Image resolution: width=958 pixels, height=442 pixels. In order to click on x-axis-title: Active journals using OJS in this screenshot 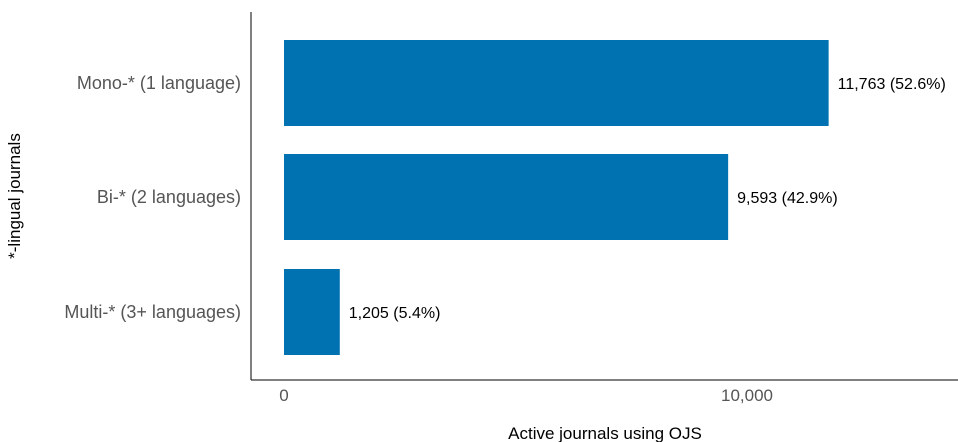, I will do `click(605, 433)`.